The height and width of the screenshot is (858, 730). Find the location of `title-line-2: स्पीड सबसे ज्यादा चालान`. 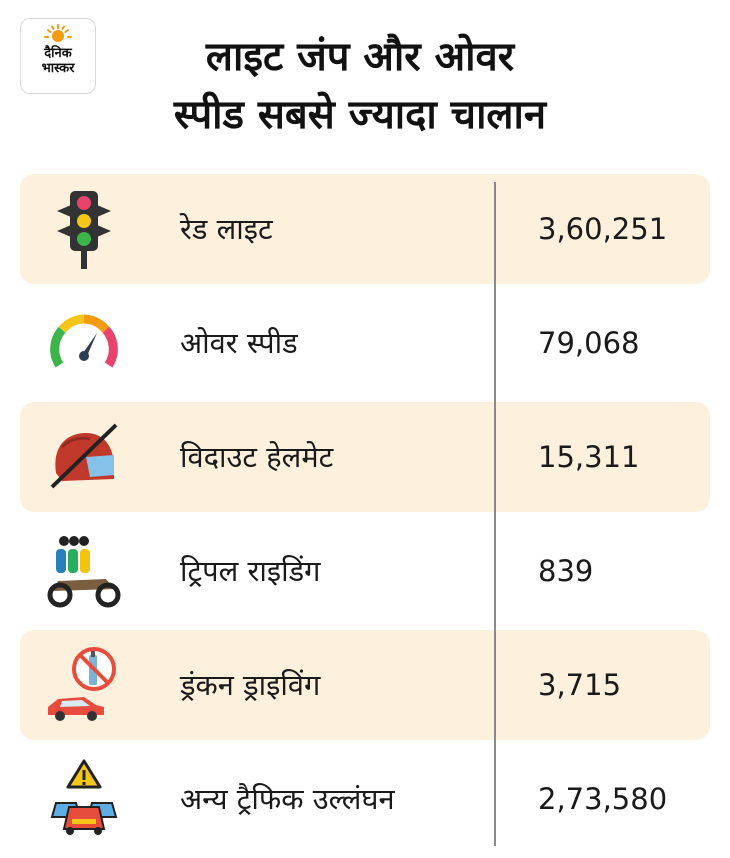

title-line-2: स्पीड सबसे ज्यादा चालान is located at coordinates (360, 115).